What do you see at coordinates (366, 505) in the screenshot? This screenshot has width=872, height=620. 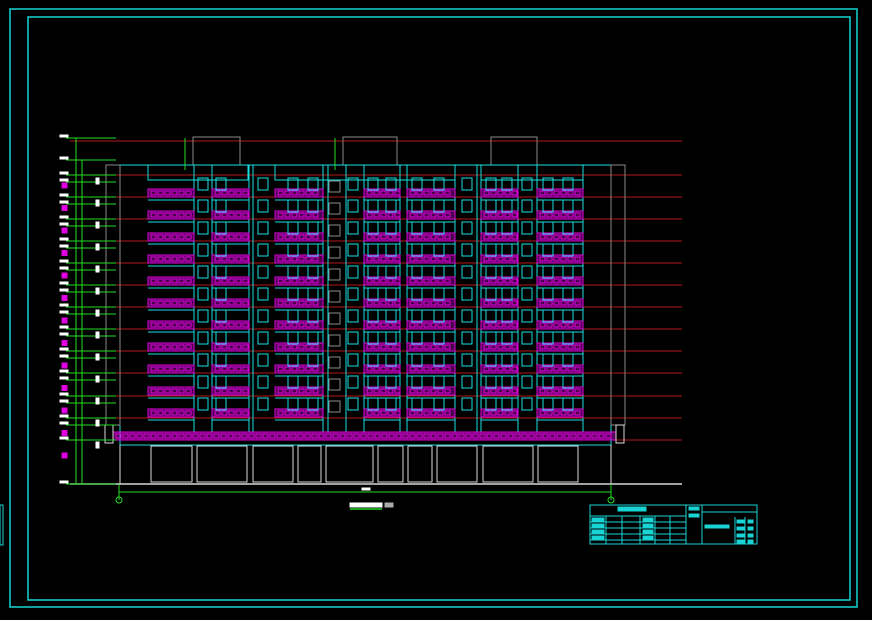 I see `drawing-title-bar` at bounding box center [366, 505].